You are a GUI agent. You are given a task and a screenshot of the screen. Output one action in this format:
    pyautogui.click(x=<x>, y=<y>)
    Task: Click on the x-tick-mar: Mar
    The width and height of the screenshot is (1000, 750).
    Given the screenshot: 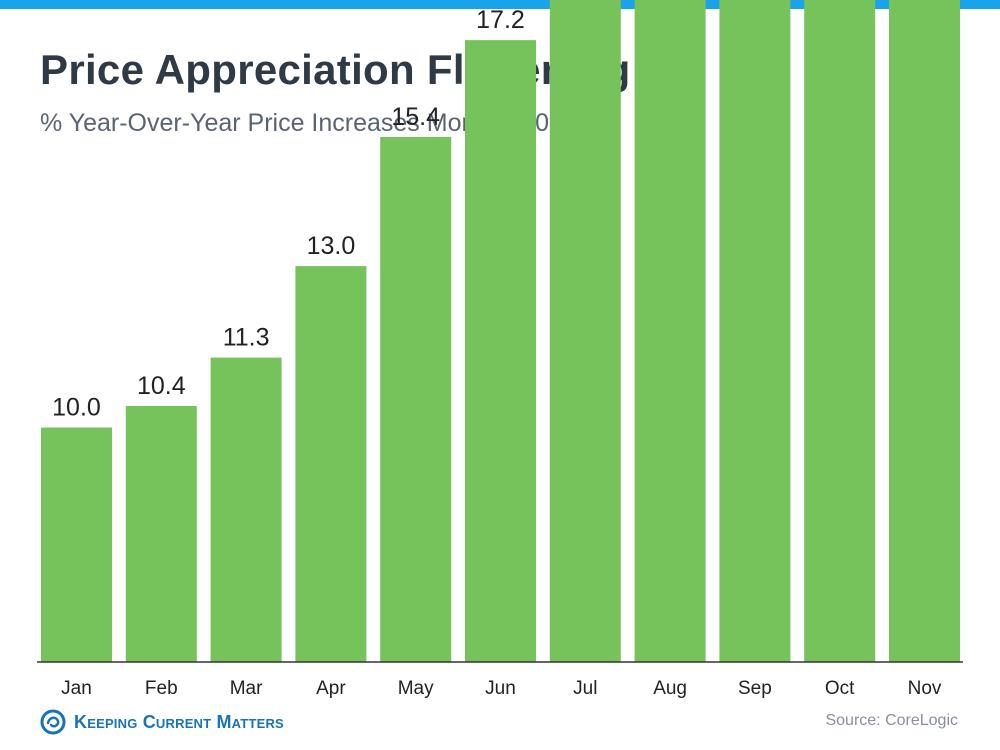 What is the action you would take?
    pyautogui.click(x=246, y=688)
    